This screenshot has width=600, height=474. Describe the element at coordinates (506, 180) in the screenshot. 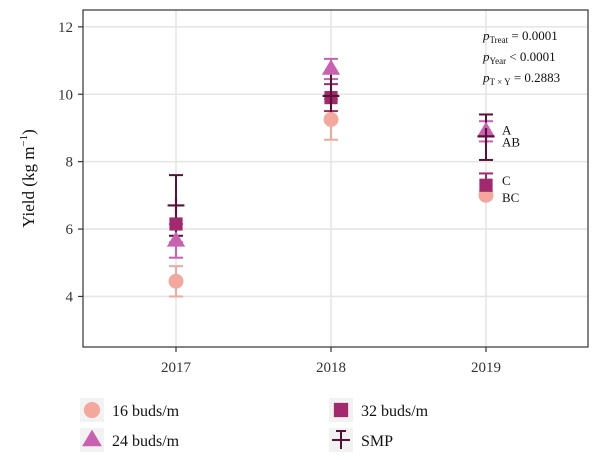

I see `significance-letter: C` at that location.